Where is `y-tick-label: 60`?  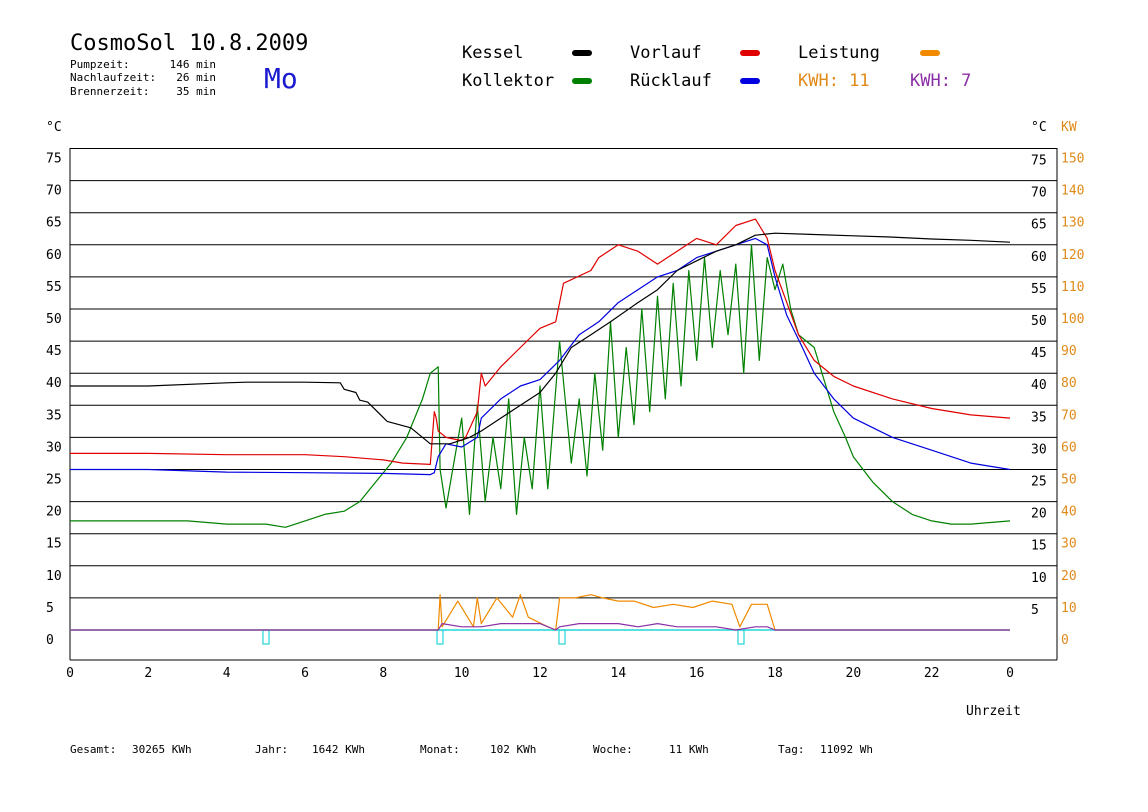
y-tick-label: 60 is located at coordinates (54, 255).